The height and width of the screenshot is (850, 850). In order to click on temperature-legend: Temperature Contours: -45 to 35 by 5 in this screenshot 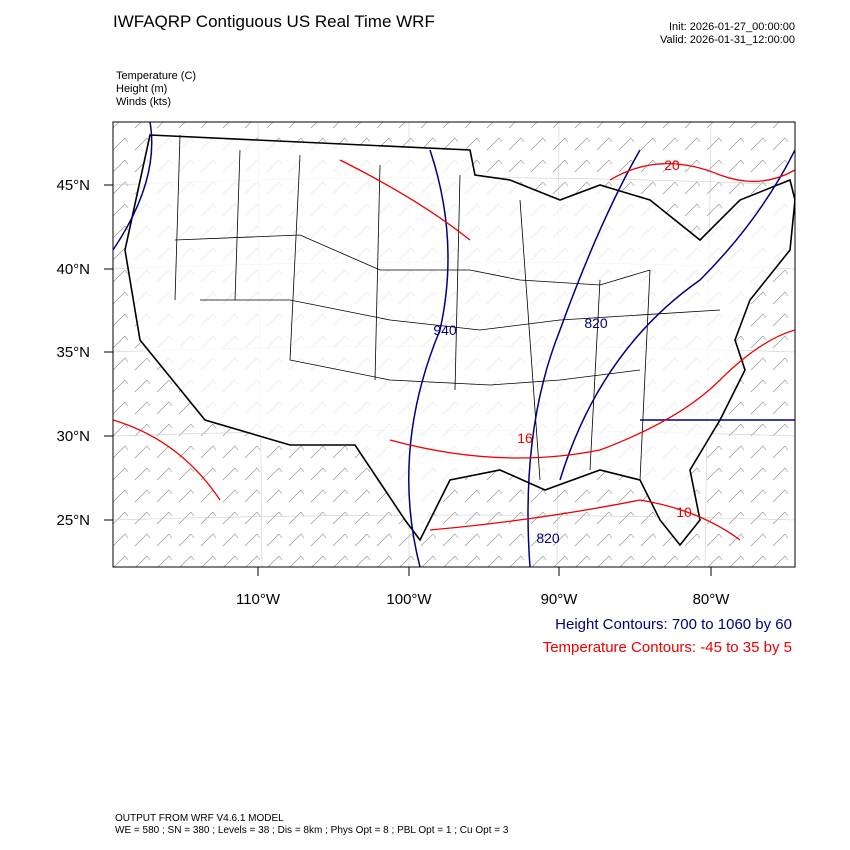, I will do `click(667, 647)`.